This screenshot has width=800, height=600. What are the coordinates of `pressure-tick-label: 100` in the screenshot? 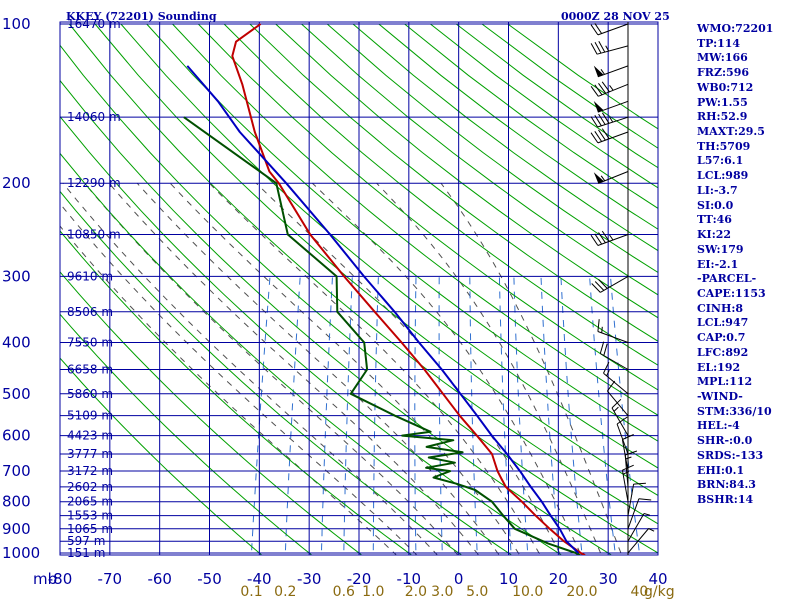 It's located at (16, 24).